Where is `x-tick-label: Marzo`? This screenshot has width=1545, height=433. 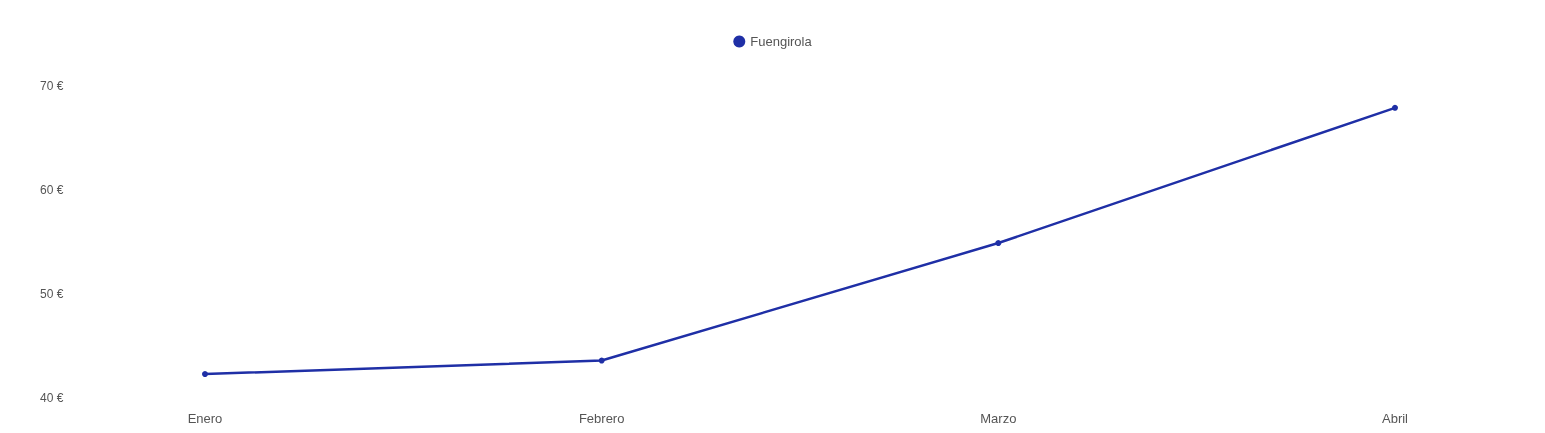 x-tick-label: Marzo is located at coordinates (998, 418).